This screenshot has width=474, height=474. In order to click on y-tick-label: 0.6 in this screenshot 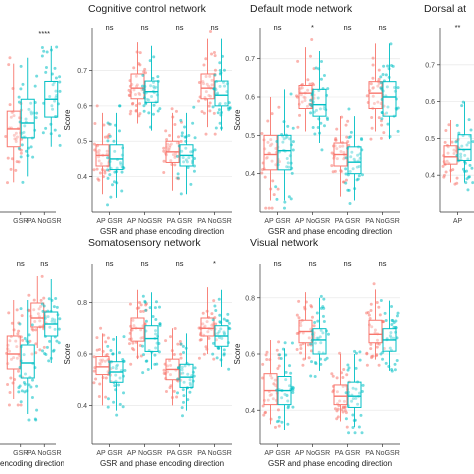, I will do `click(250, 355)`.